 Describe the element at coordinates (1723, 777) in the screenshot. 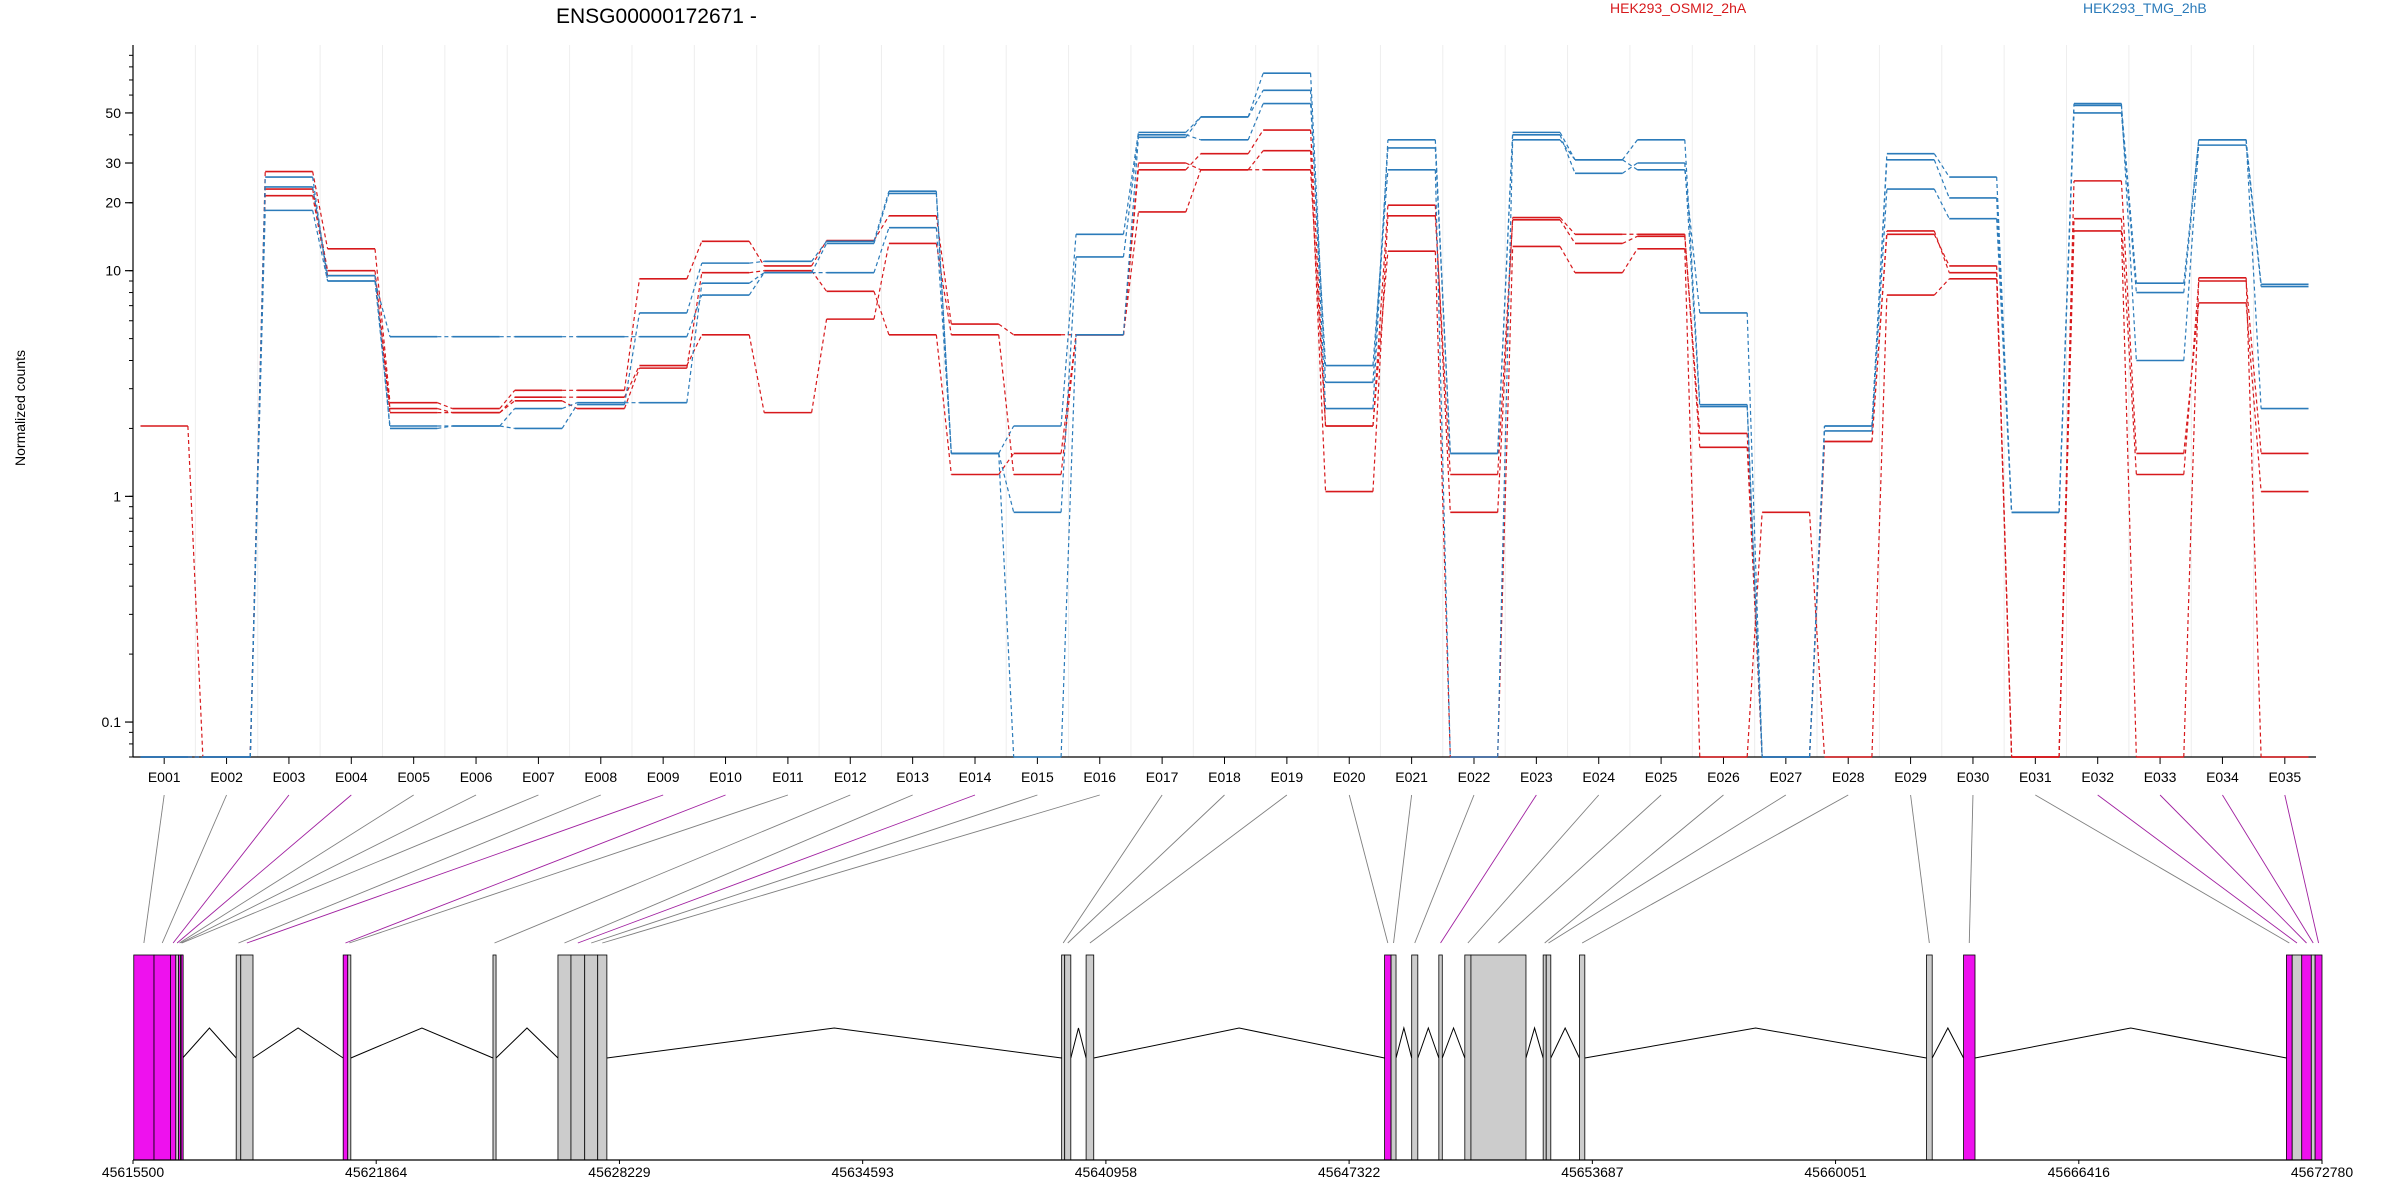

I see `x-tick-label: E026` at that location.